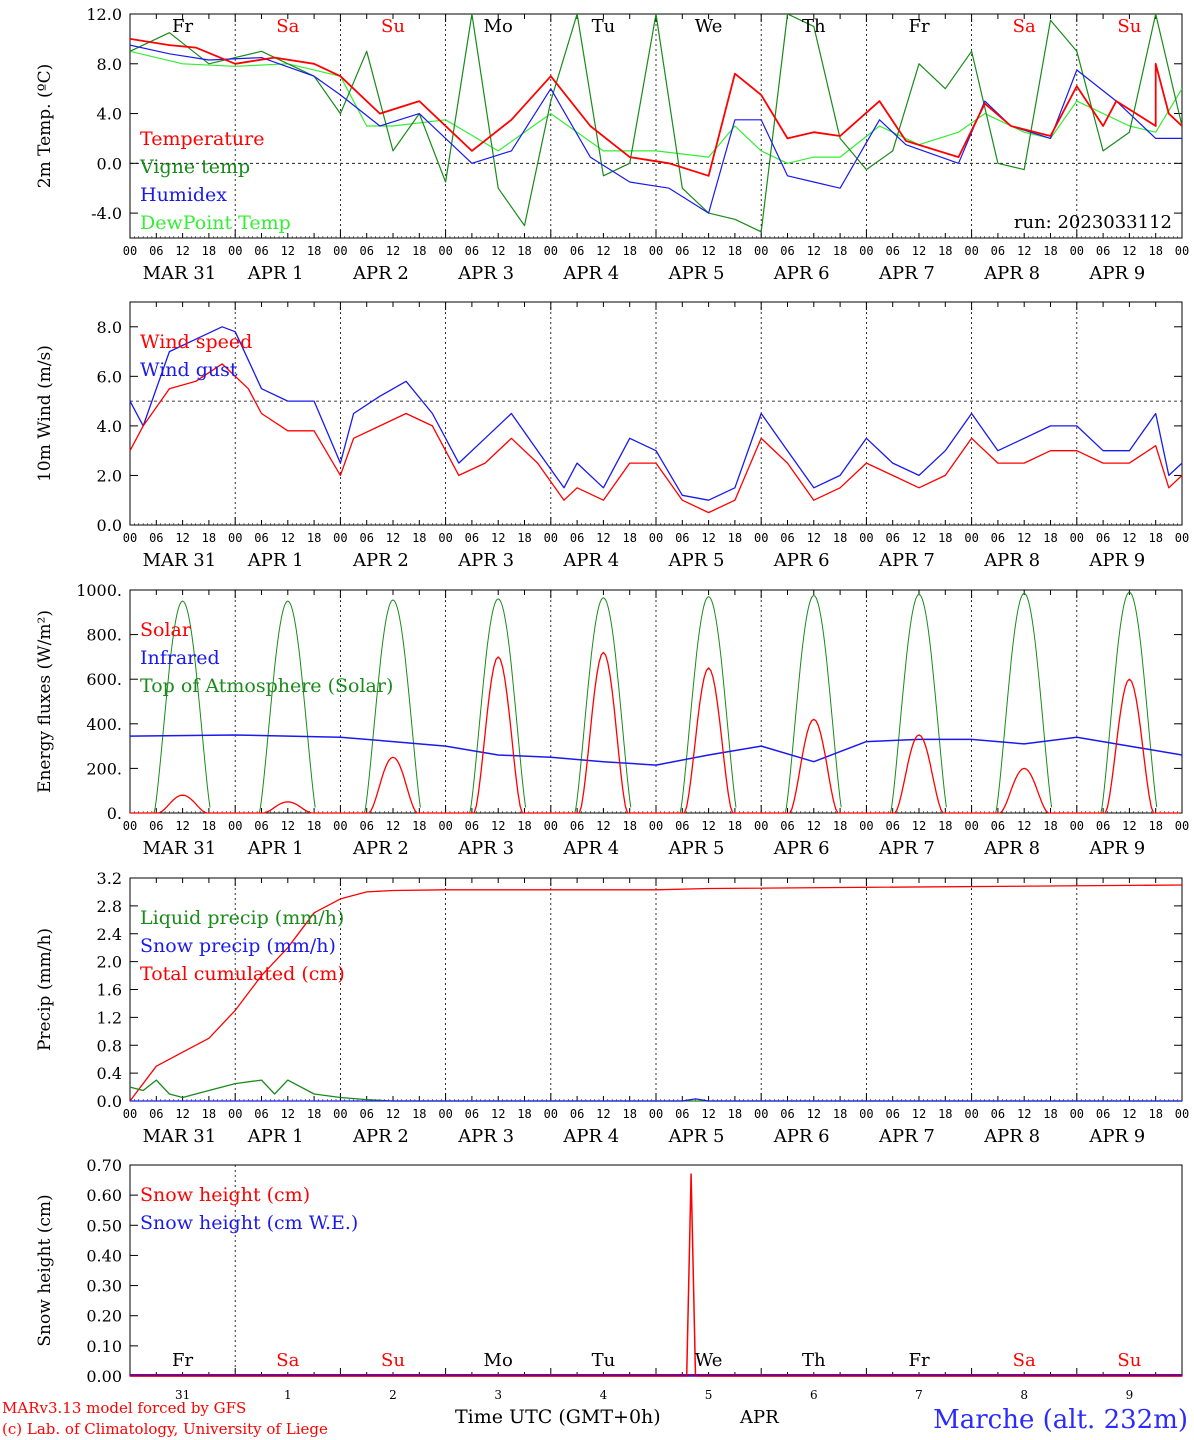 Image resolution: width=1194 pixels, height=1440 pixels. What do you see at coordinates (215, 223) in the screenshot?
I see `legend-entry: DewPoint Temp` at bounding box center [215, 223].